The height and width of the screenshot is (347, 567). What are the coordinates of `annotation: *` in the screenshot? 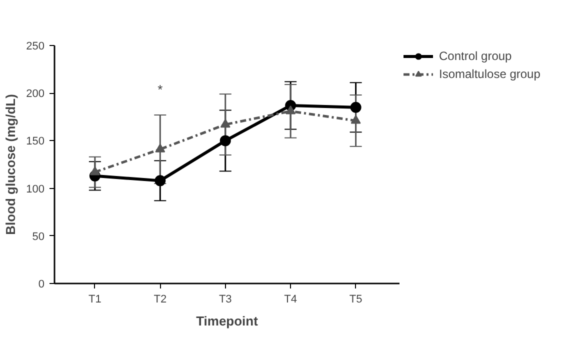 It's located at (160, 89).